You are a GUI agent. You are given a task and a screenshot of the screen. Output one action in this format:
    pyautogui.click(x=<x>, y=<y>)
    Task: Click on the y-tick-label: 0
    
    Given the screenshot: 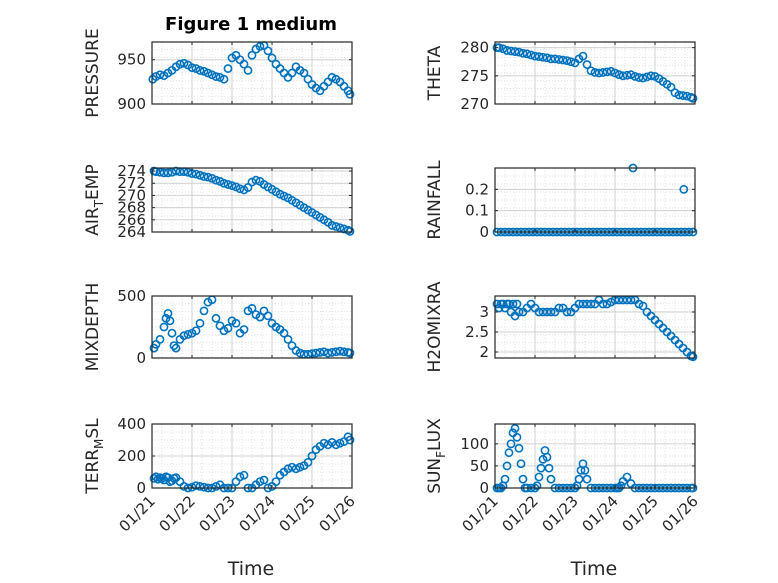 What is the action you would take?
    pyautogui.click(x=141, y=488)
    